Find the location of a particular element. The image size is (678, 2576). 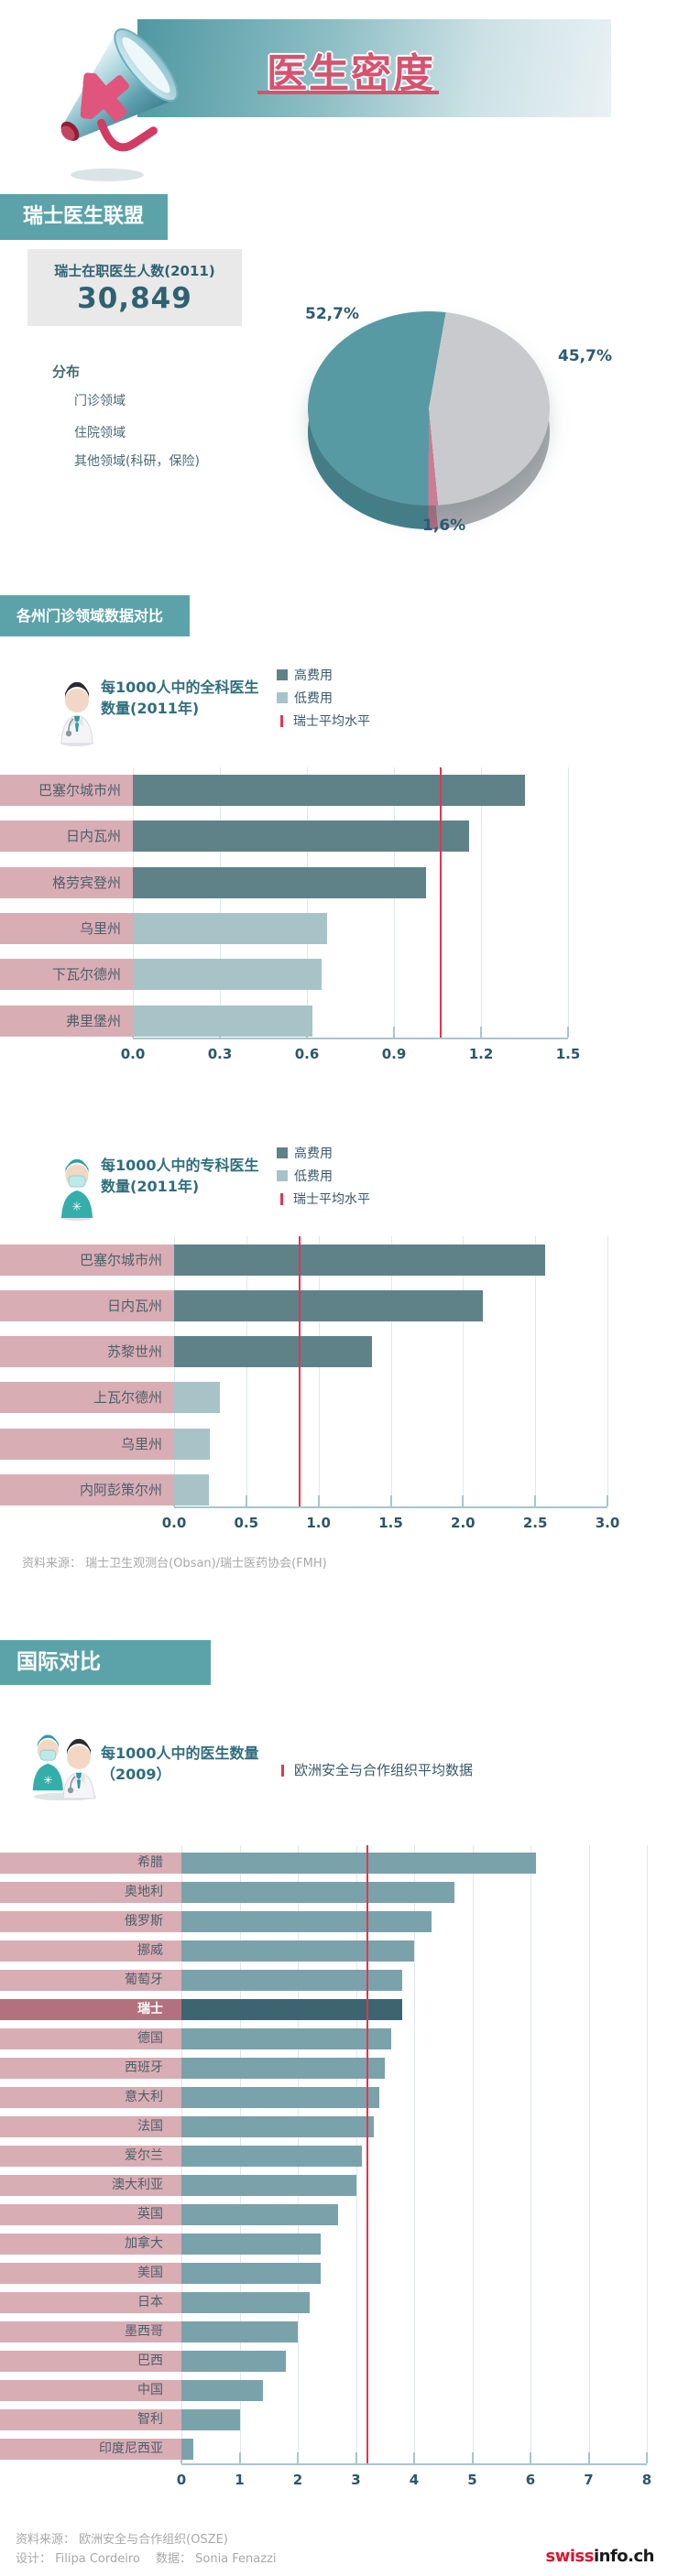

row-label: 俄罗斯 is located at coordinates (144, 1921).